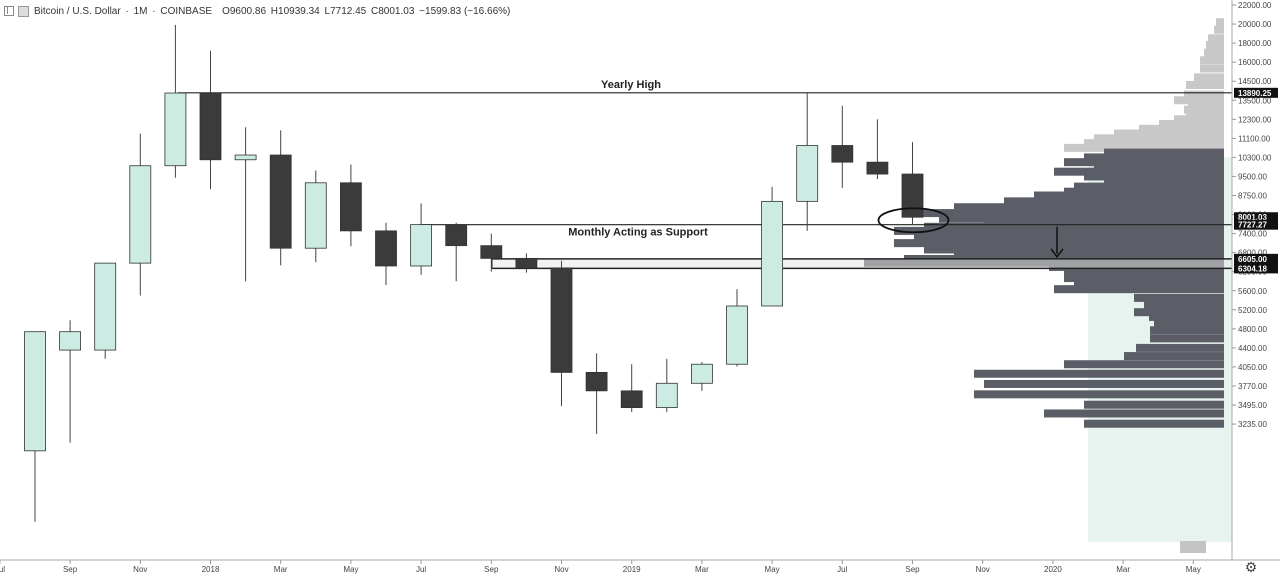 The image size is (1280, 577). I want to click on time-tick-label: 2020, so click(1053, 569).